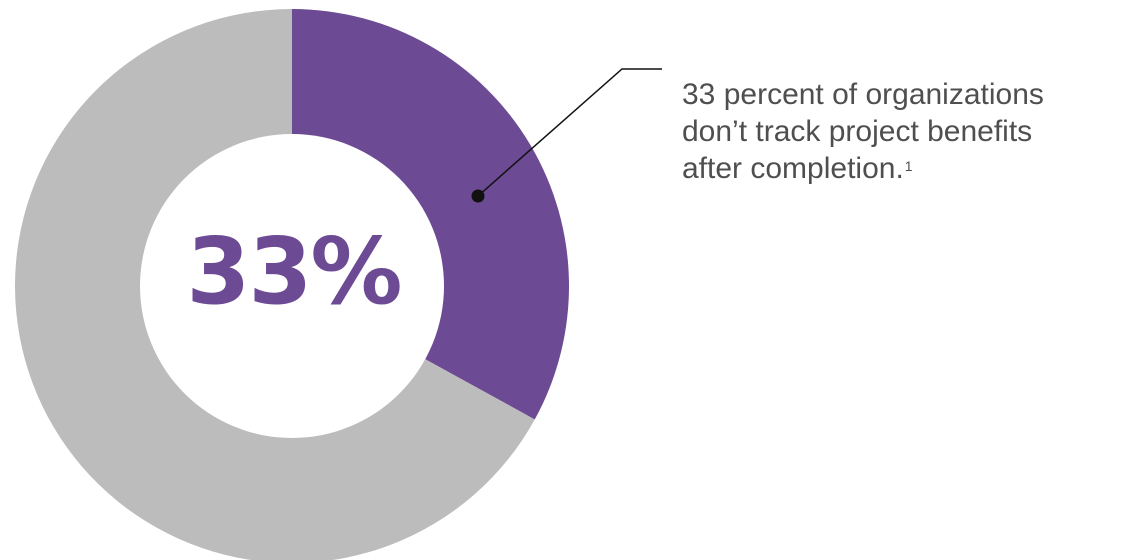 The width and height of the screenshot is (1140, 560). I want to click on annotation-leader-line, so click(569, 132).